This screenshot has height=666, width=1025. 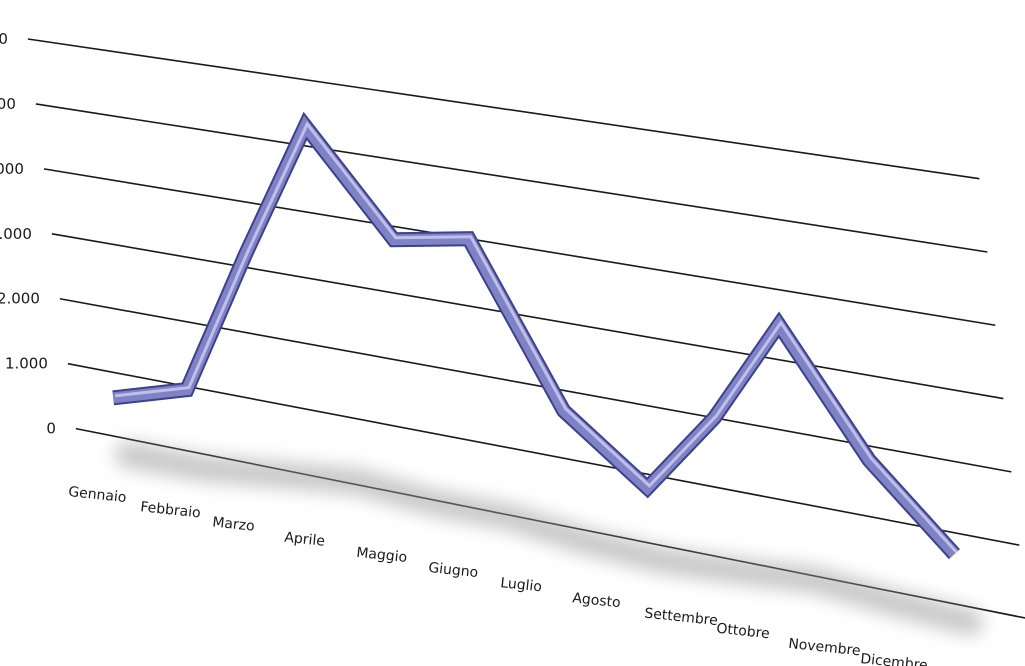 What do you see at coordinates (521, 585) in the screenshot?
I see `x-category-label: Luglio` at bounding box center [521, 585].